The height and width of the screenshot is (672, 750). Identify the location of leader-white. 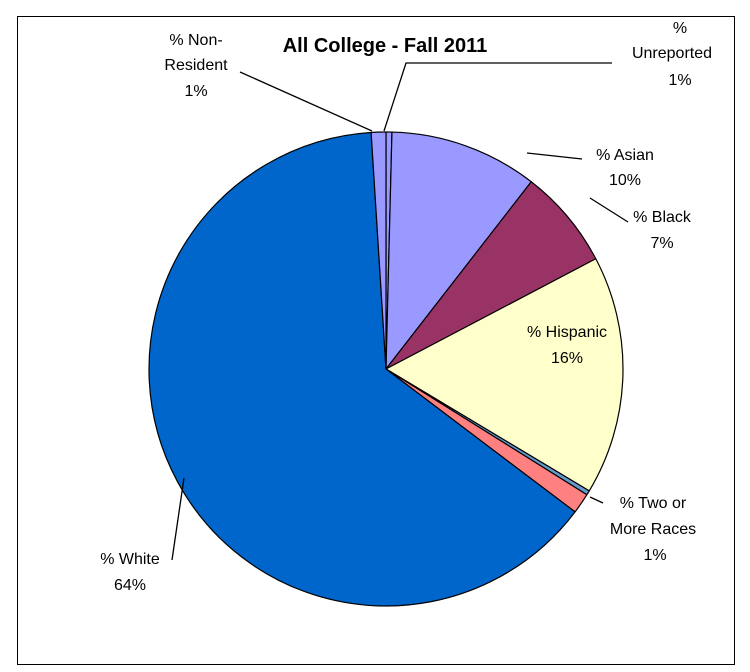
(178, 519).